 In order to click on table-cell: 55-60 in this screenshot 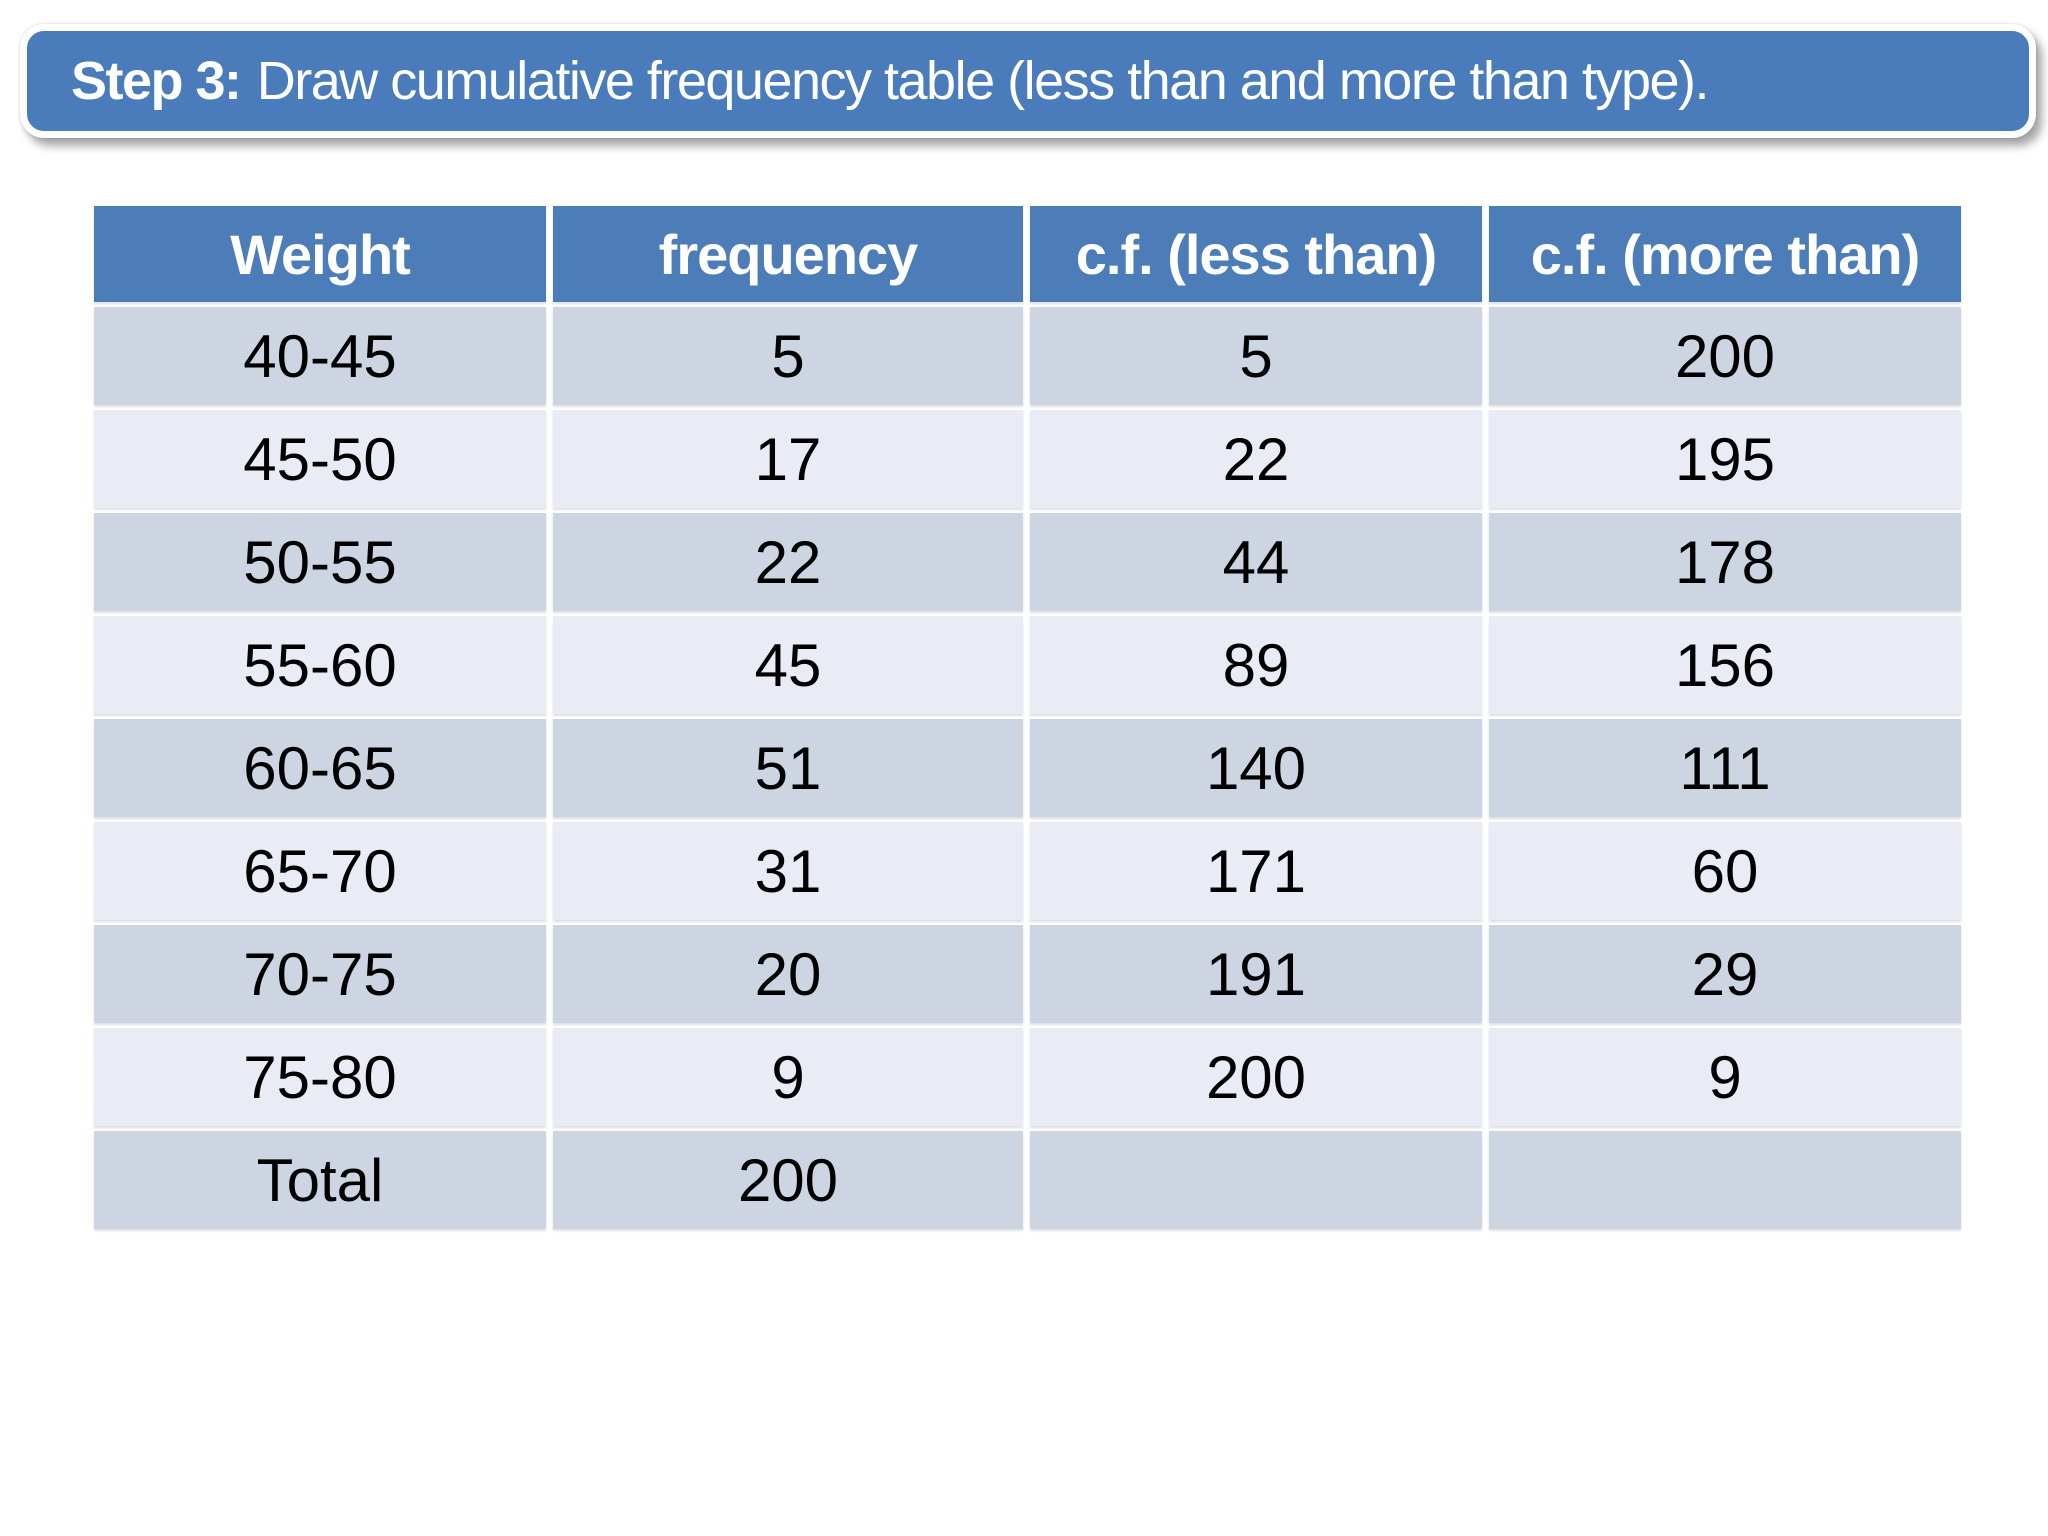, I will do `click(320, 665)`.